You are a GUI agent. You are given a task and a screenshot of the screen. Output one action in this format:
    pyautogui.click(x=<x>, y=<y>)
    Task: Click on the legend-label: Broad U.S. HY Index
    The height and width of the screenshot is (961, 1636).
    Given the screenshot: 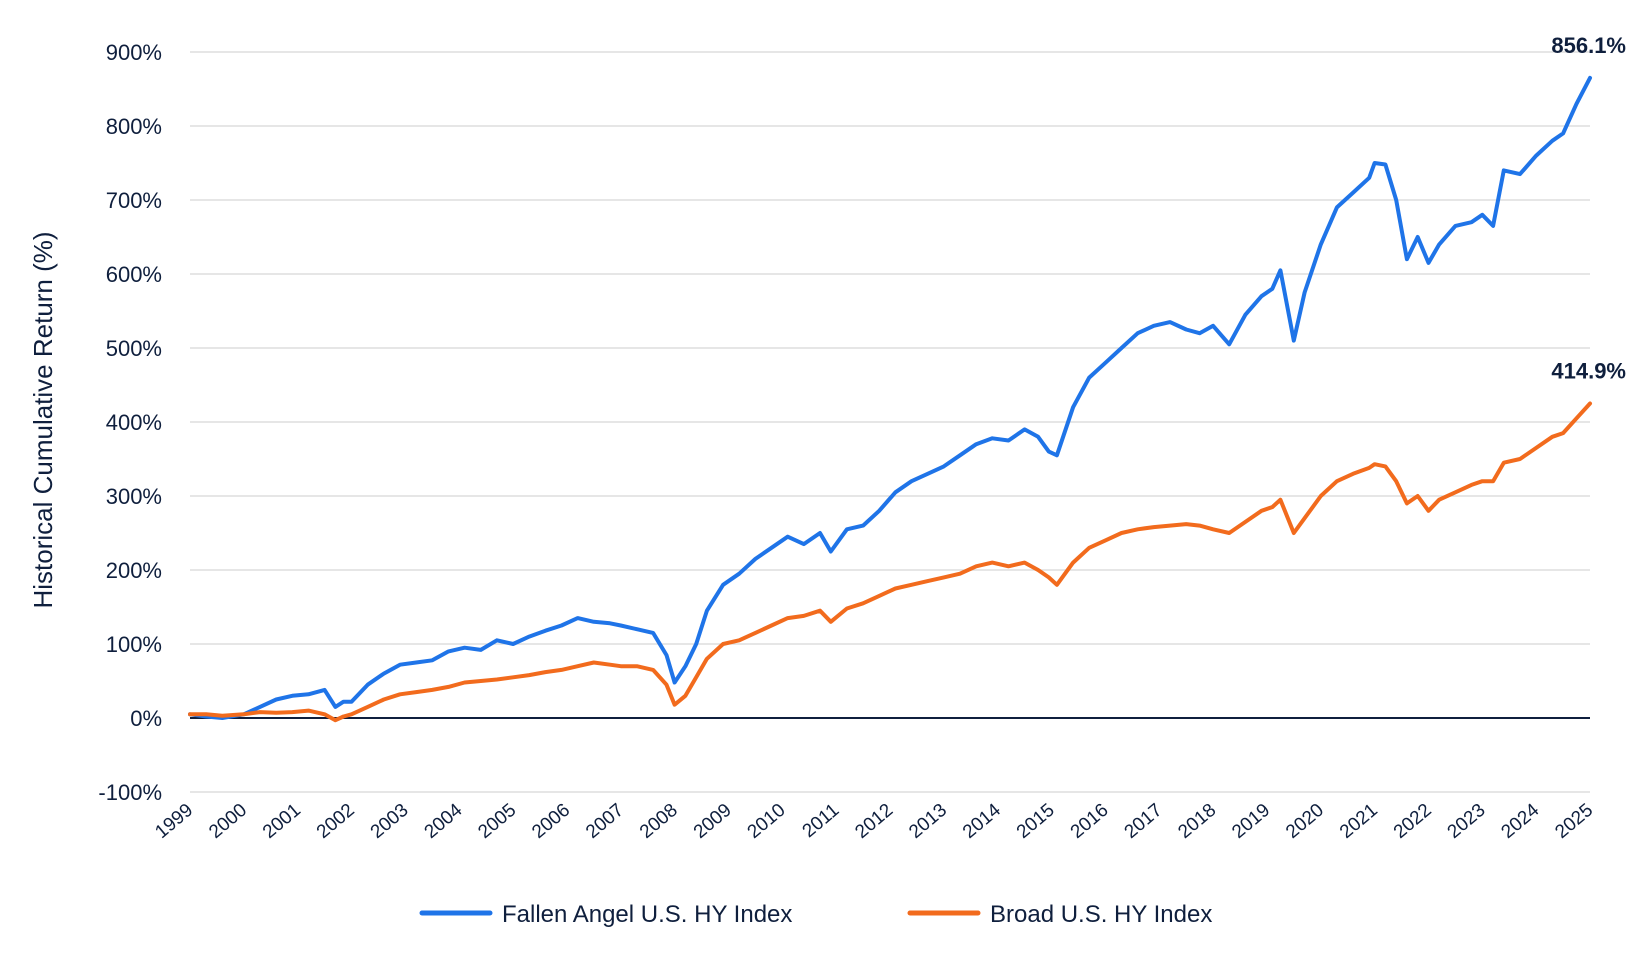 What is the action you would take?
    pyautogui.click(x=1101, y=914)
    